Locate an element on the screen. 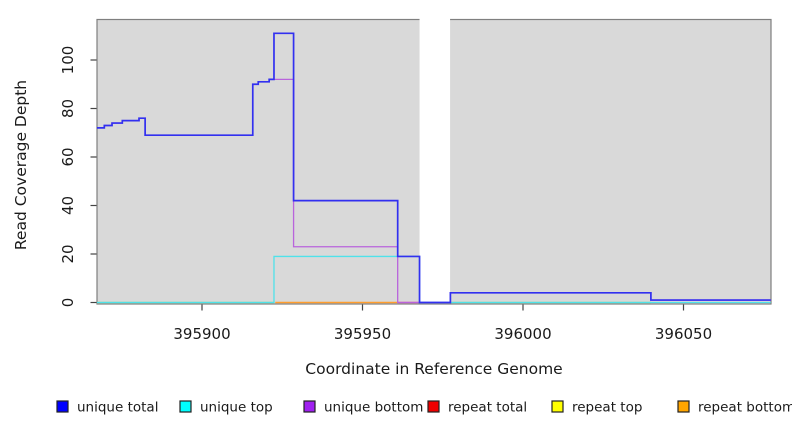  legend-label: repeat total is located at coordinates (487, 408).